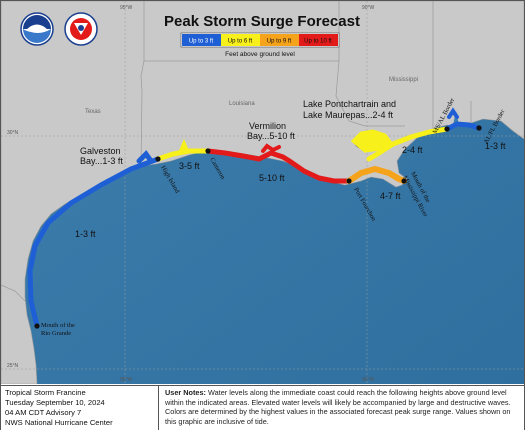  What do you see at coordinates (13, 133) in the screenshot?
I see `grid-label-30n: 30°N` at bounding box center [13, 133].